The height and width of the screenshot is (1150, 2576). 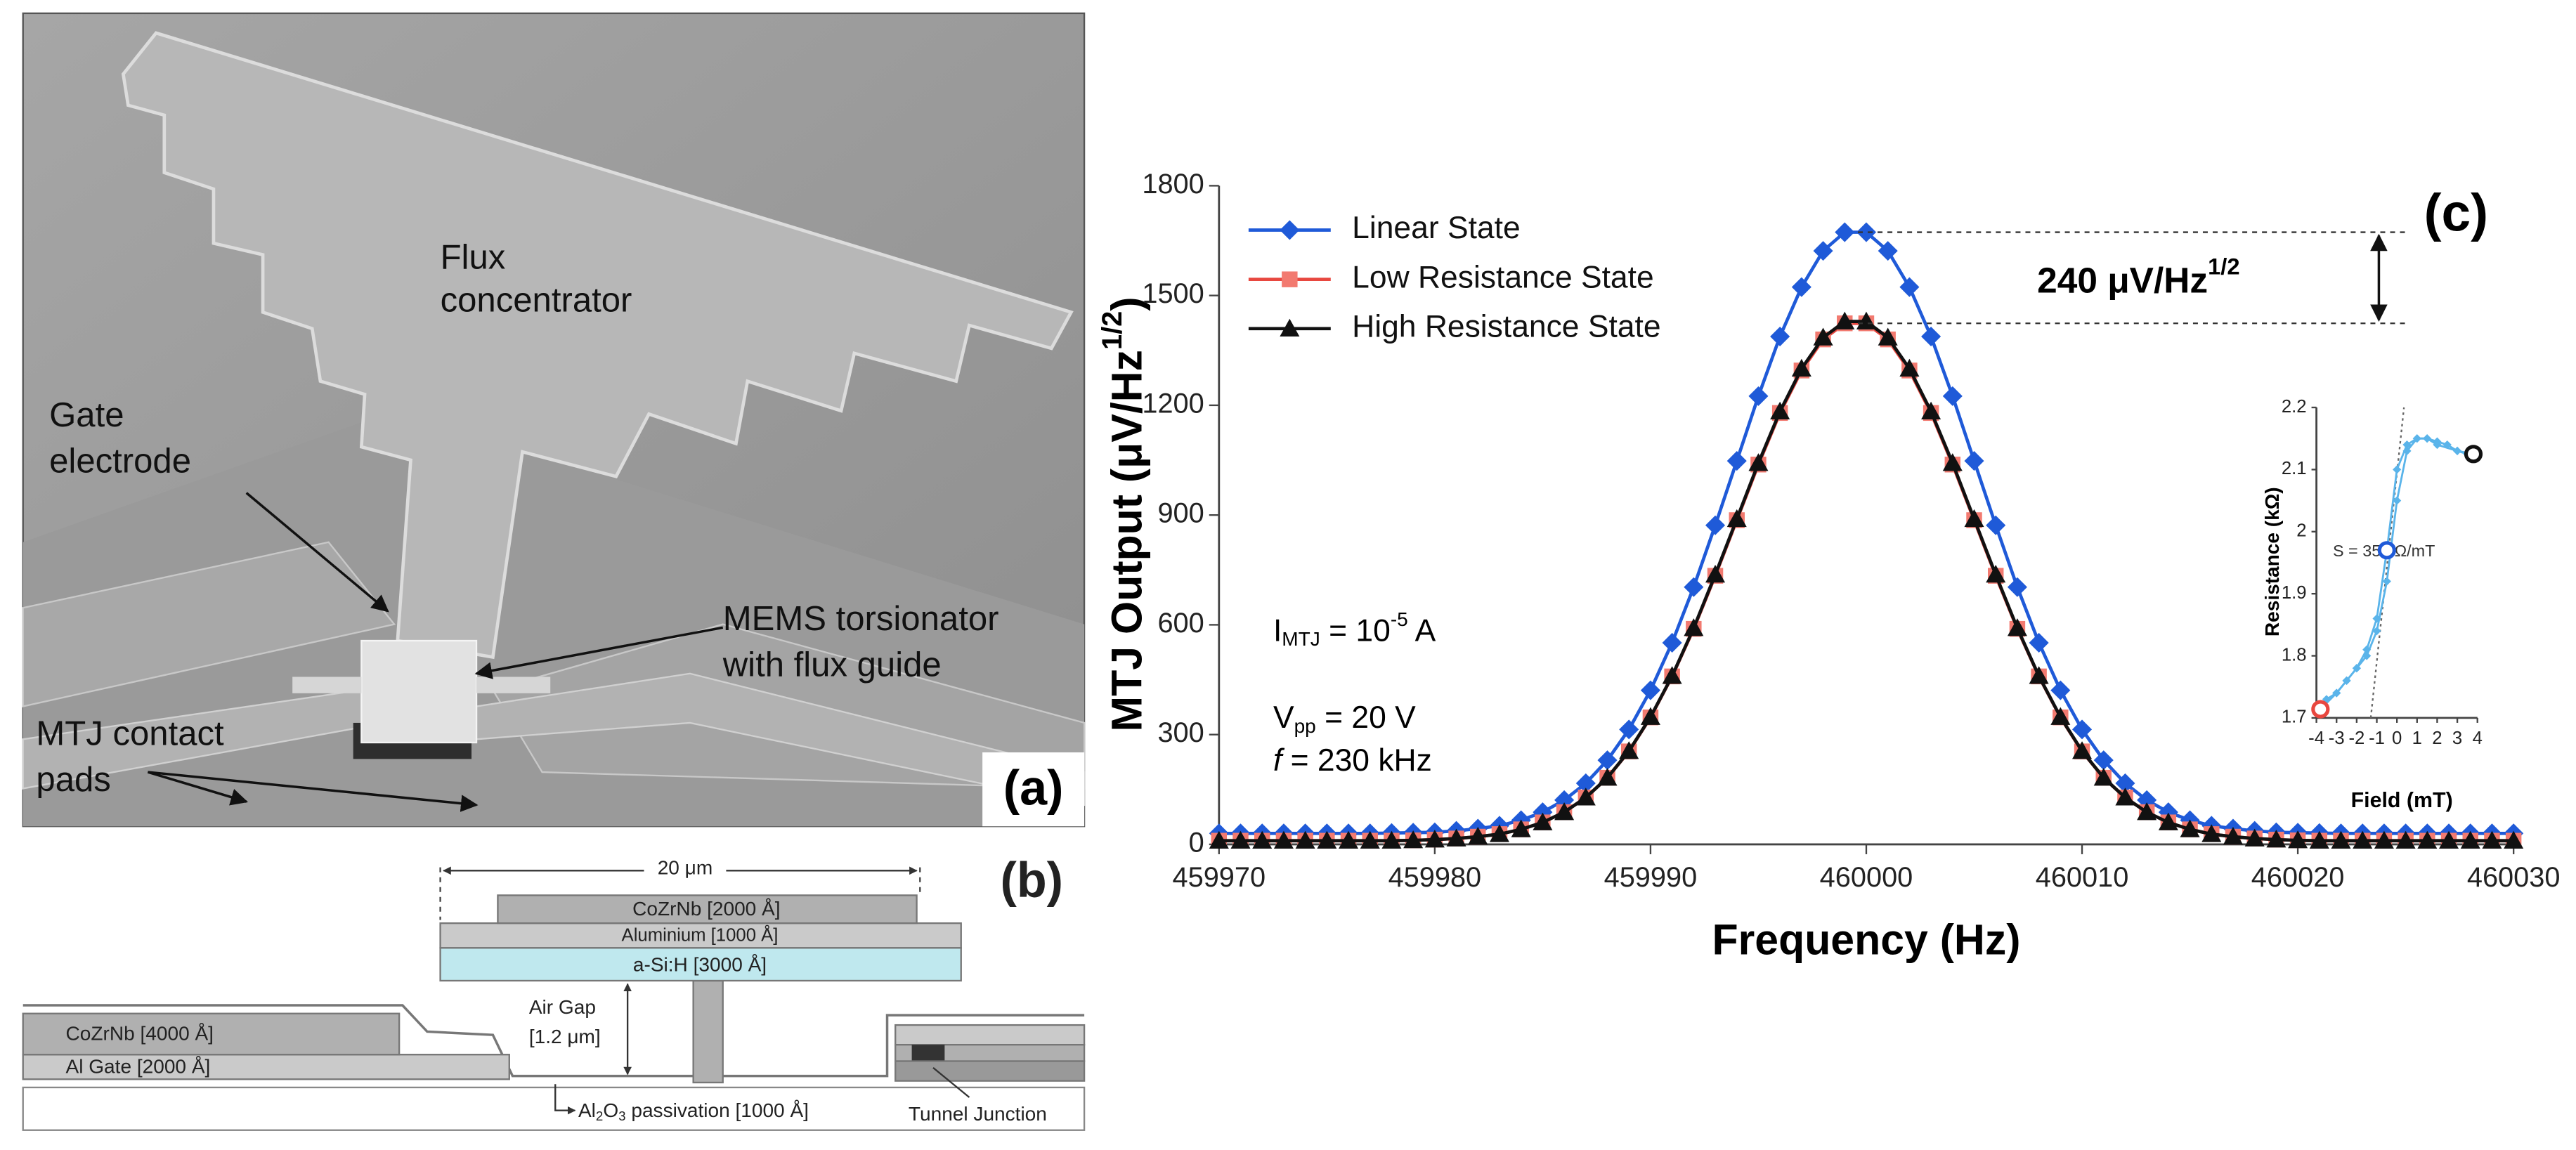 What do you see at coordinates (211, 1034) in the screenshot?
I see `cozrnb-layer` at bounding box center [211, 1034].